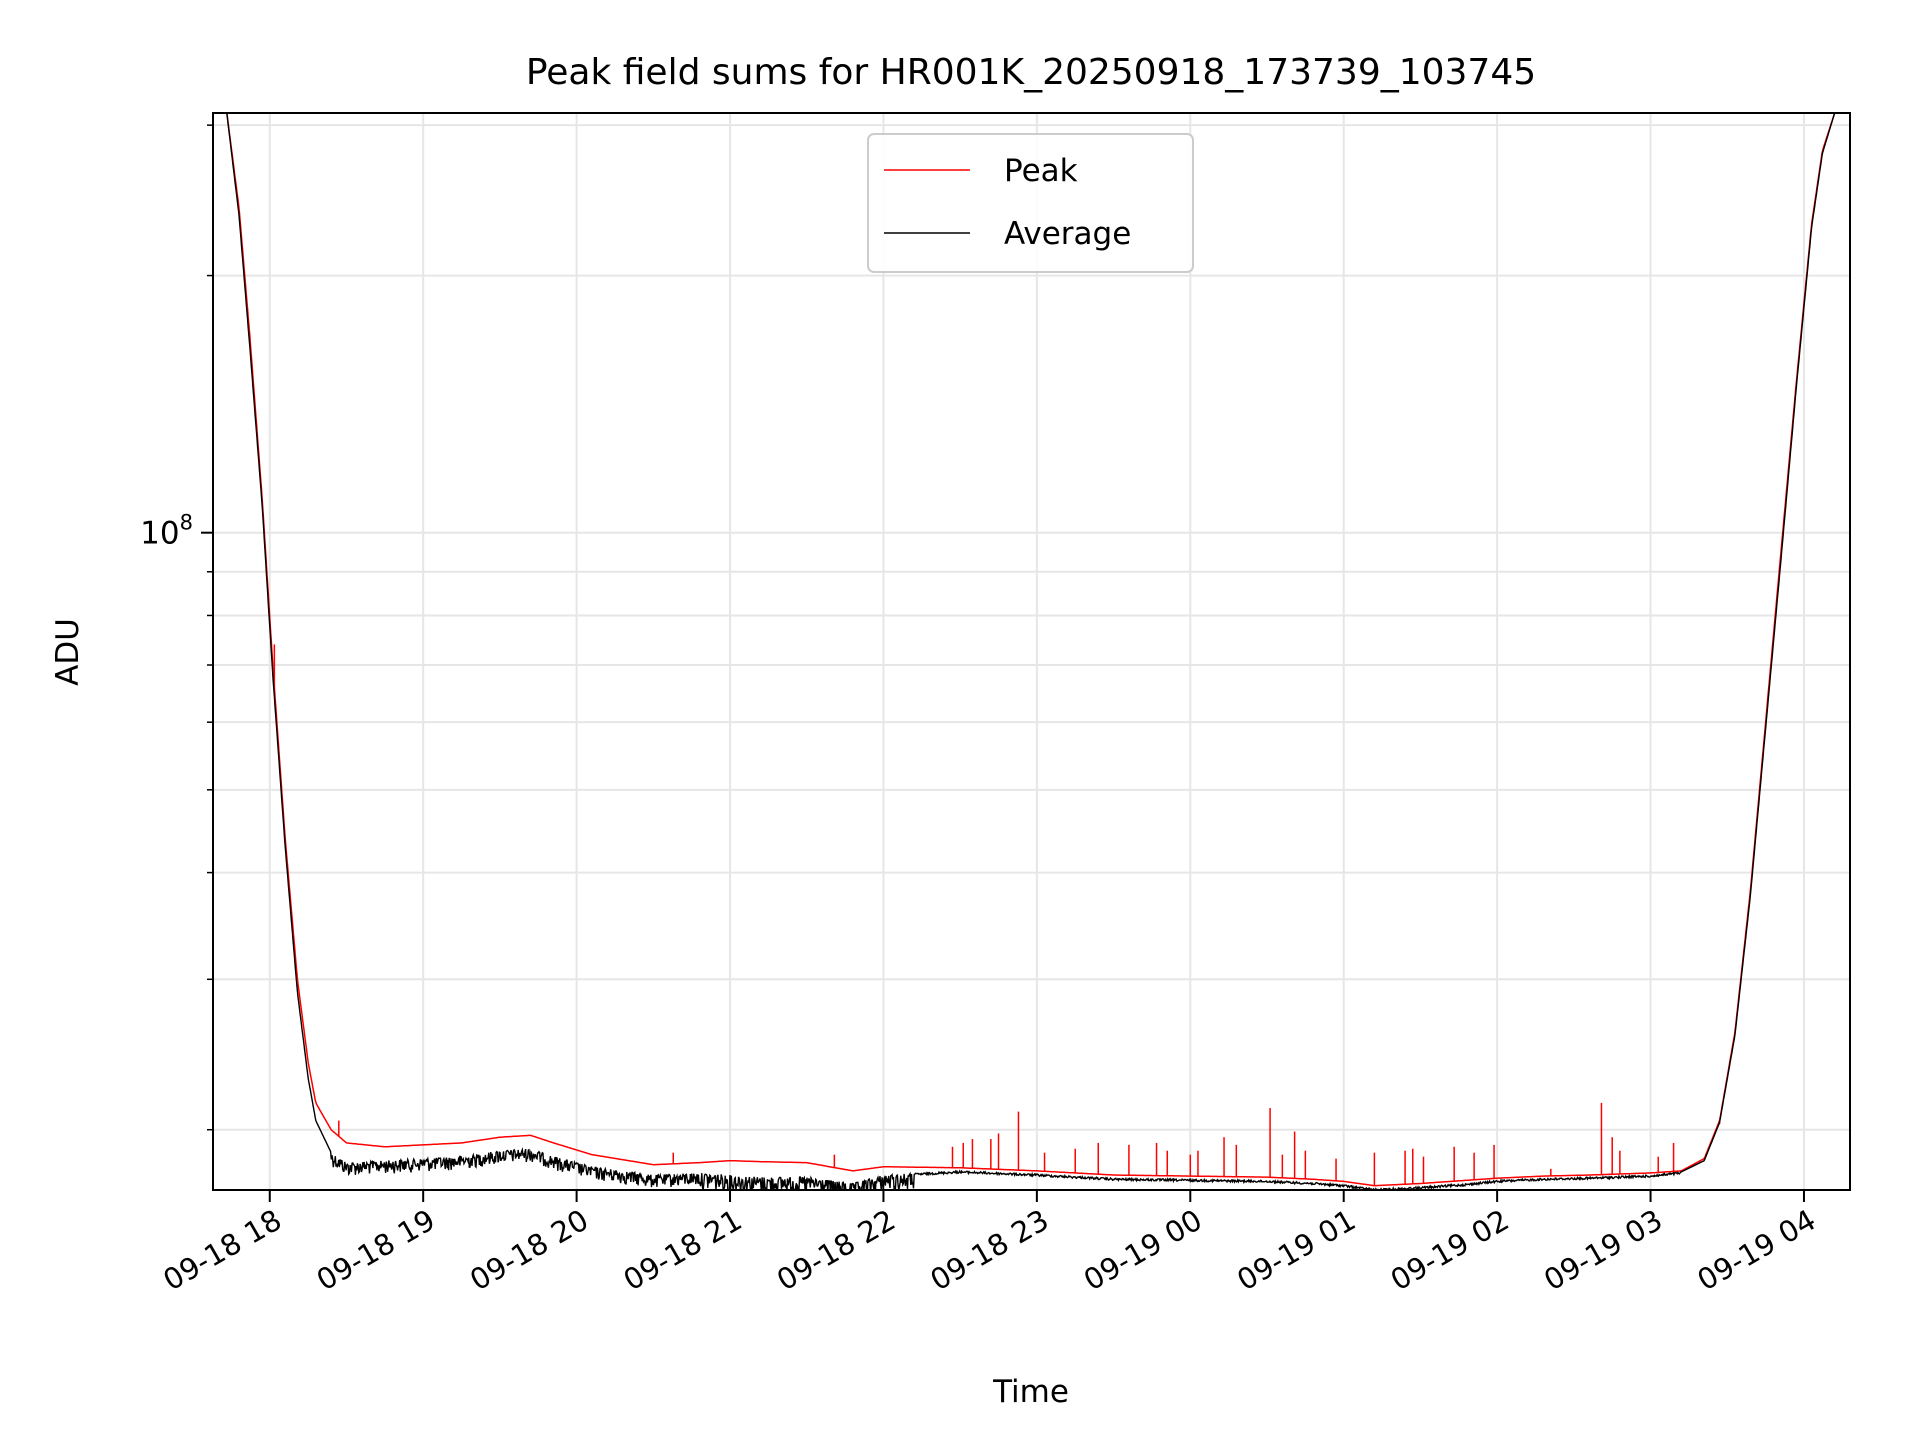 The height and width of the screenshot is (1440, 1920). I want to click on x-axis-label: Time, so click(1030, 1392).